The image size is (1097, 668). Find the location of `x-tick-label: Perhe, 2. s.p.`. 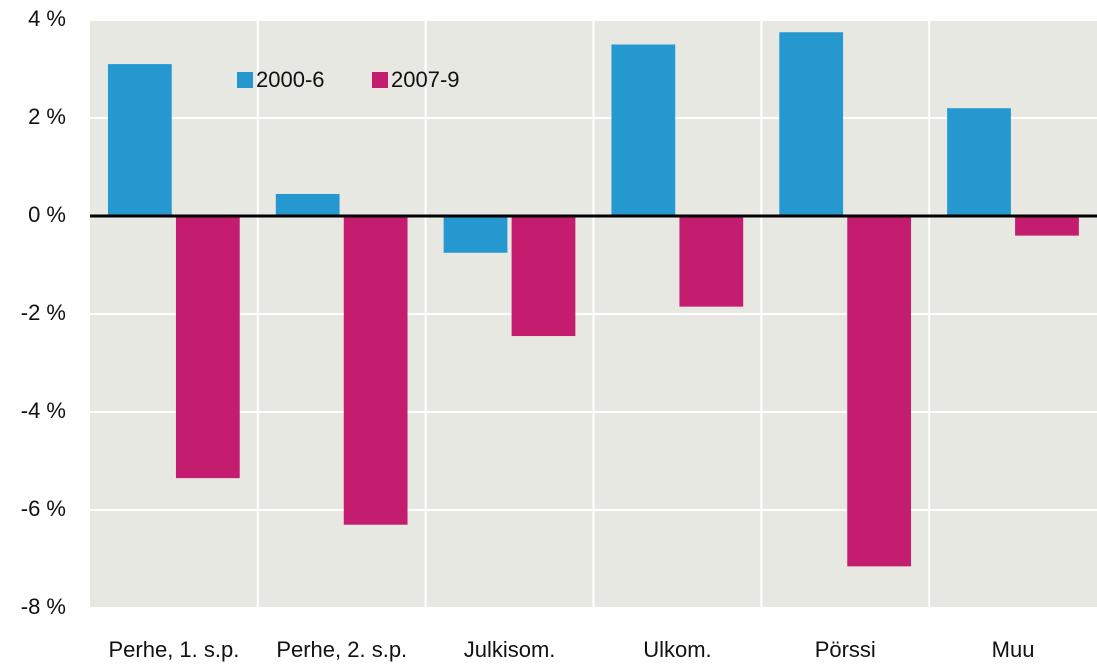

x-tick-label: Perhe, 2. s.p. is located at coordinates (341, 649).